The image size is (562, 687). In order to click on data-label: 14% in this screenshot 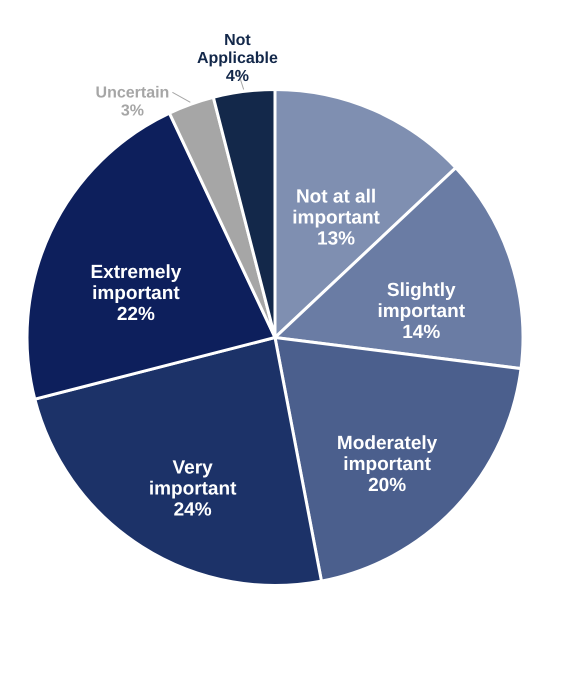, I will do `click(421, 332)`.